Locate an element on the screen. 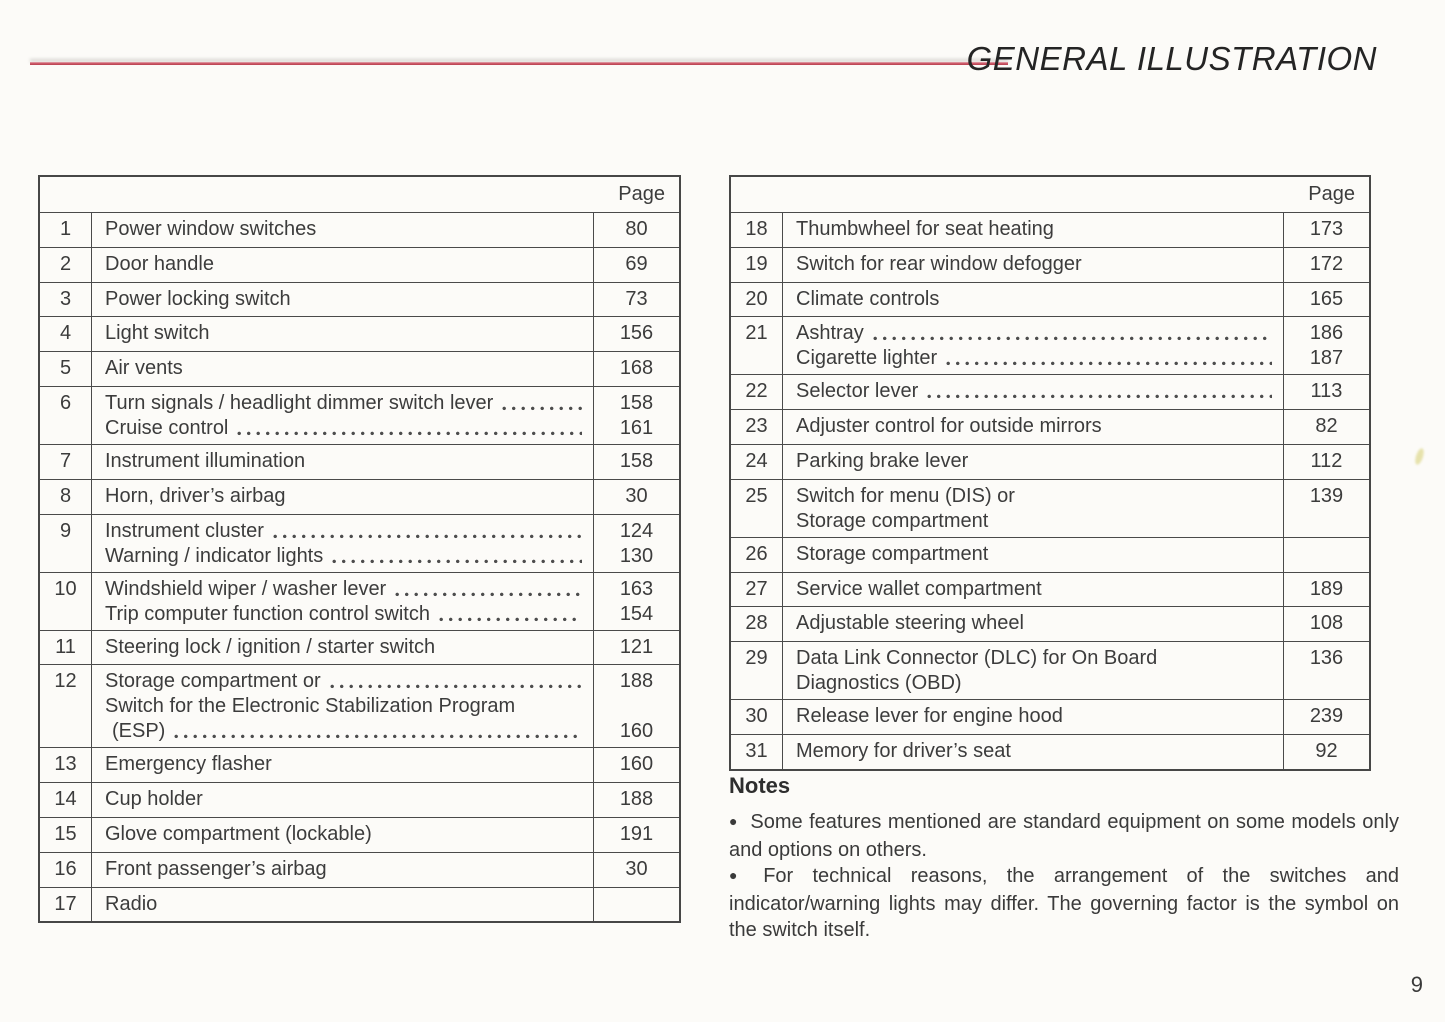  row-page-cell: 80 is located at coordinates (636, 230).